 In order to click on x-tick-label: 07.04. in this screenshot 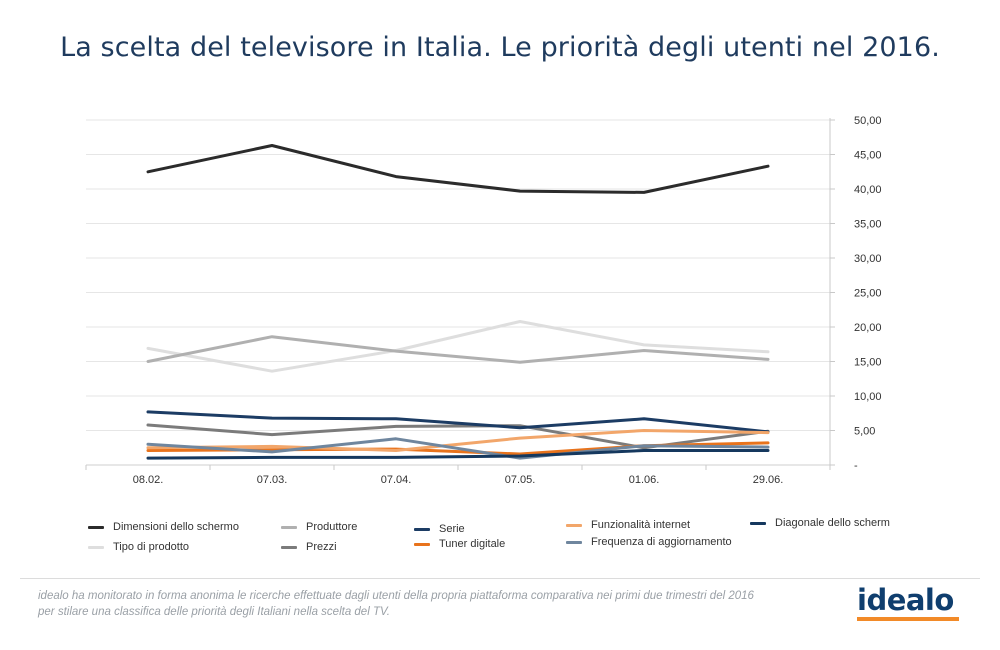, I will do `click(396, 480)`.